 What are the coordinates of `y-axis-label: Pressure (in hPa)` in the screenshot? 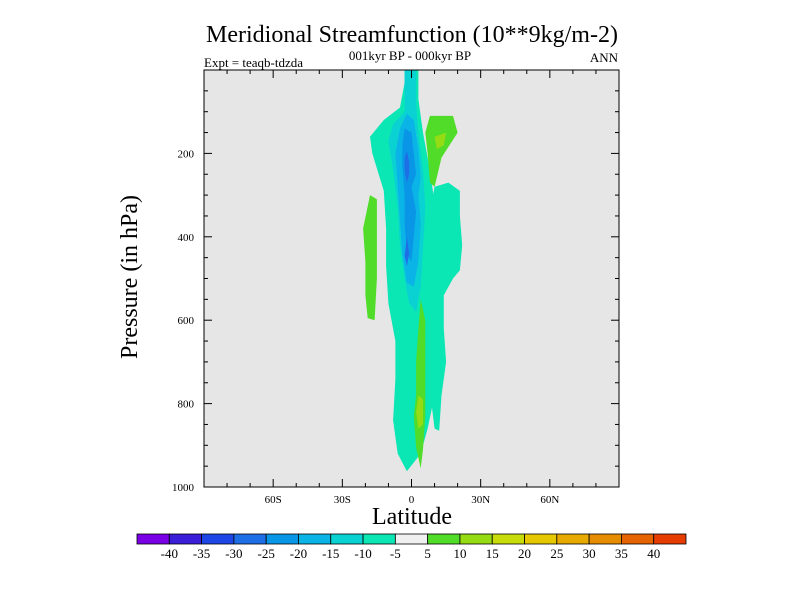 It's located at (130, 277).